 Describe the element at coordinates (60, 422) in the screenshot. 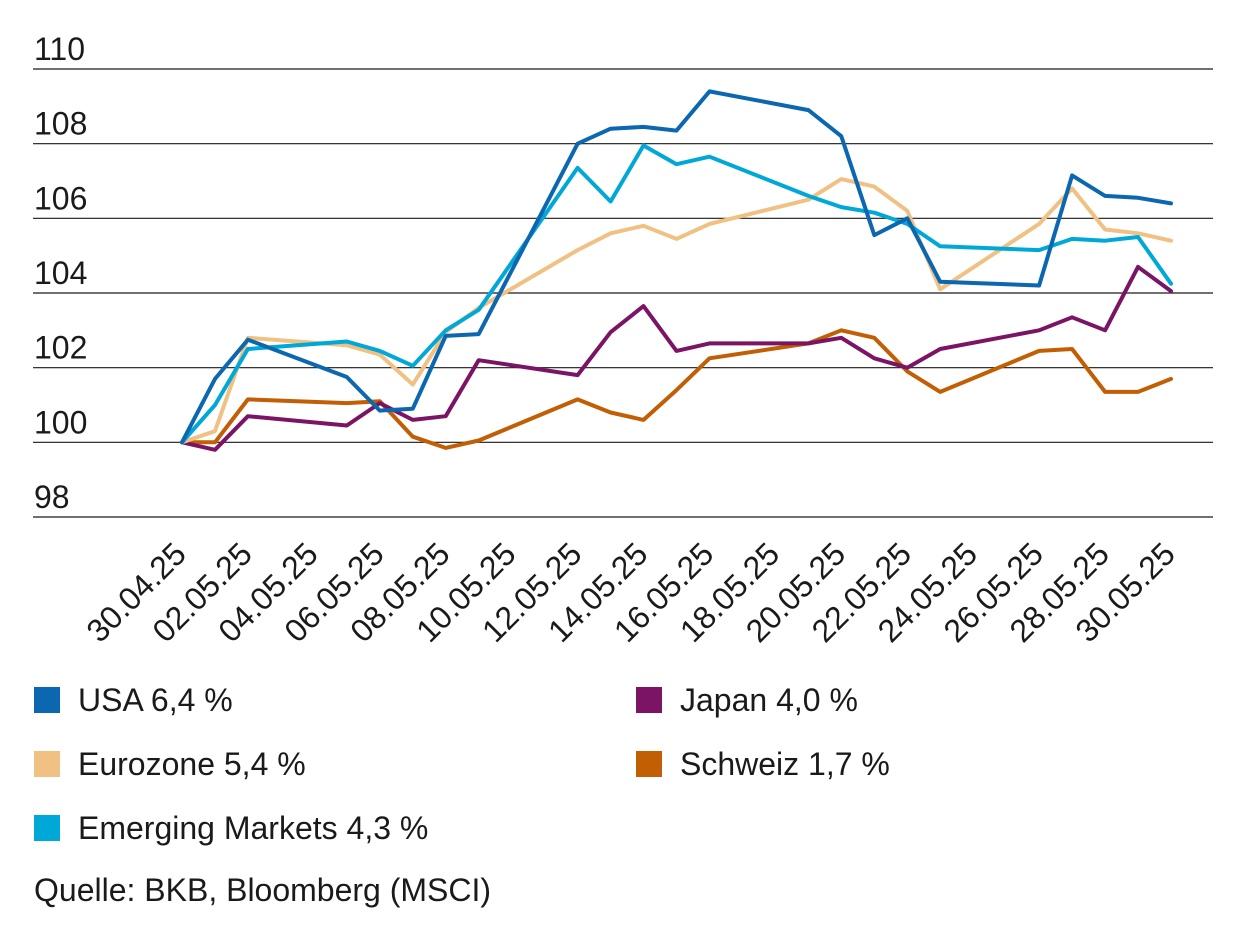

I see `y-tick-label: 100` at that location.